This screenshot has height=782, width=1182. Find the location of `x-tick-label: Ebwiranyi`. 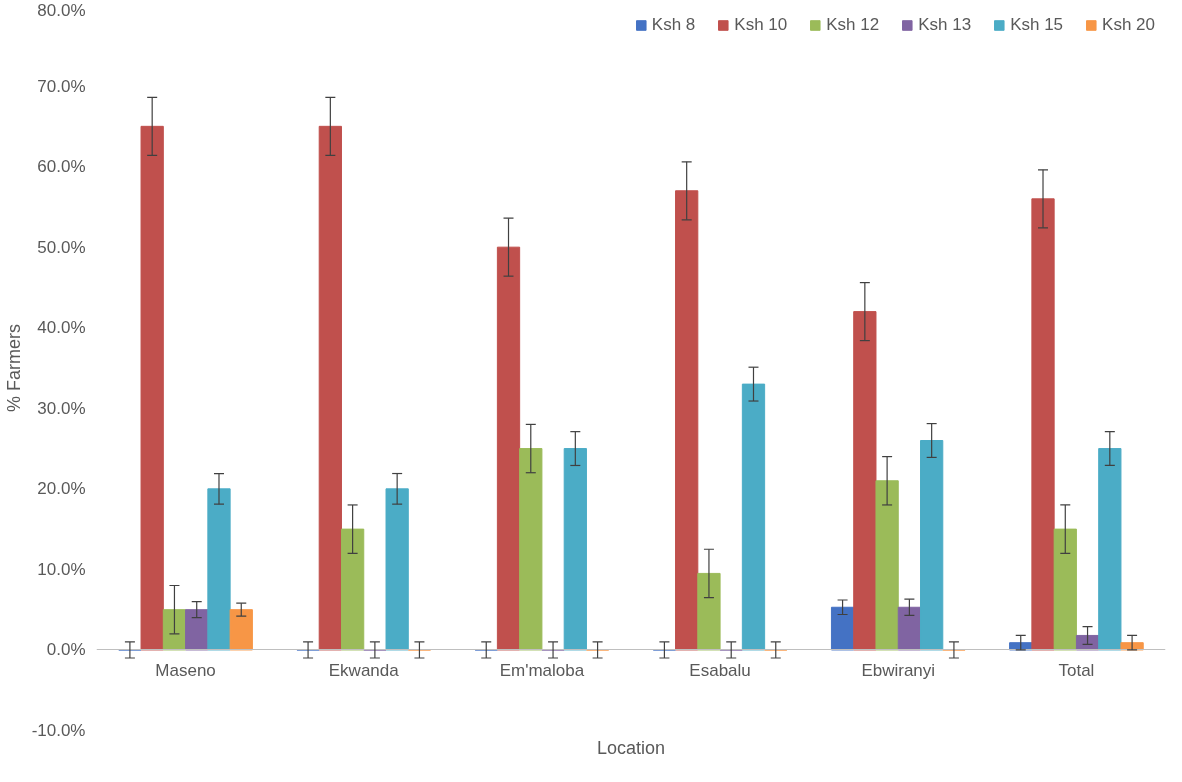

x-tick-label: Ebwiranyi is located at coordinates (898, 670).